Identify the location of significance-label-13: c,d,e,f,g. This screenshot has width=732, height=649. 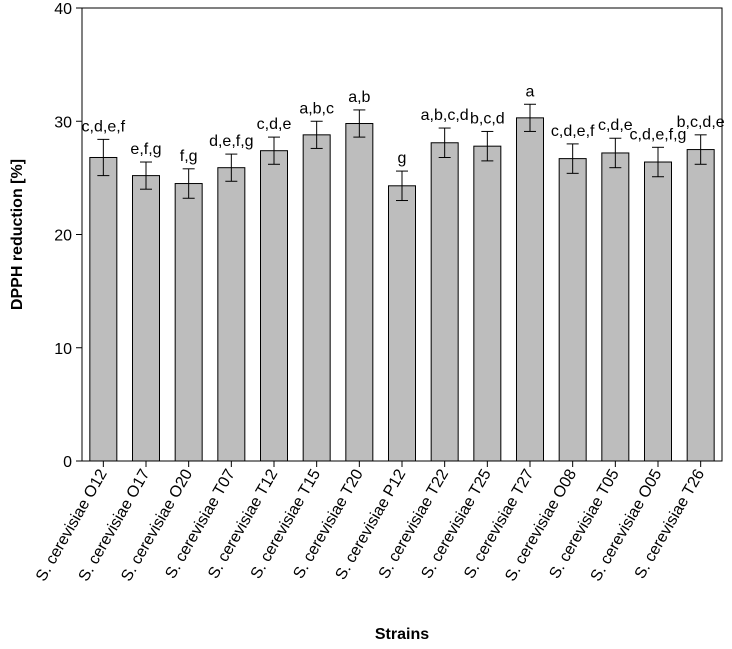
(658, 134).